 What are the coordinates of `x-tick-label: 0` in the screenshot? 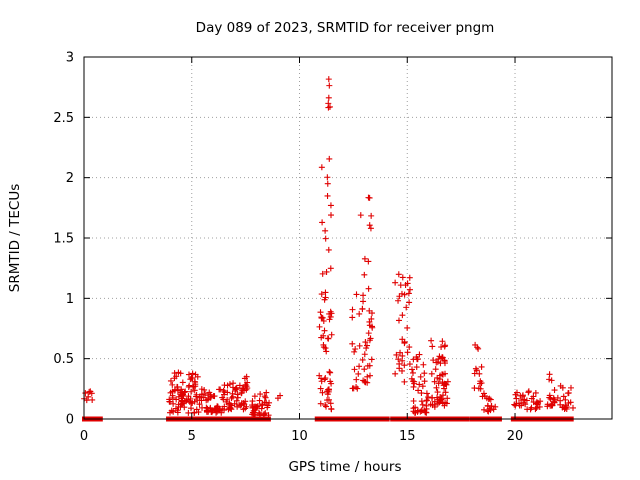 It's located at (84, 436).